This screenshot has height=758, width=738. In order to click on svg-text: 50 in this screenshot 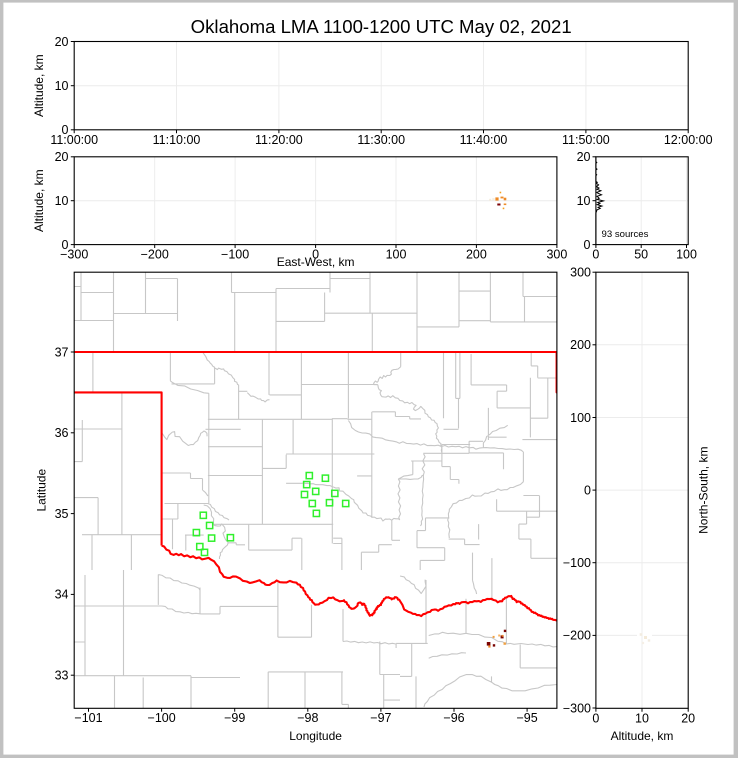, I will do `click(641, 255)`.